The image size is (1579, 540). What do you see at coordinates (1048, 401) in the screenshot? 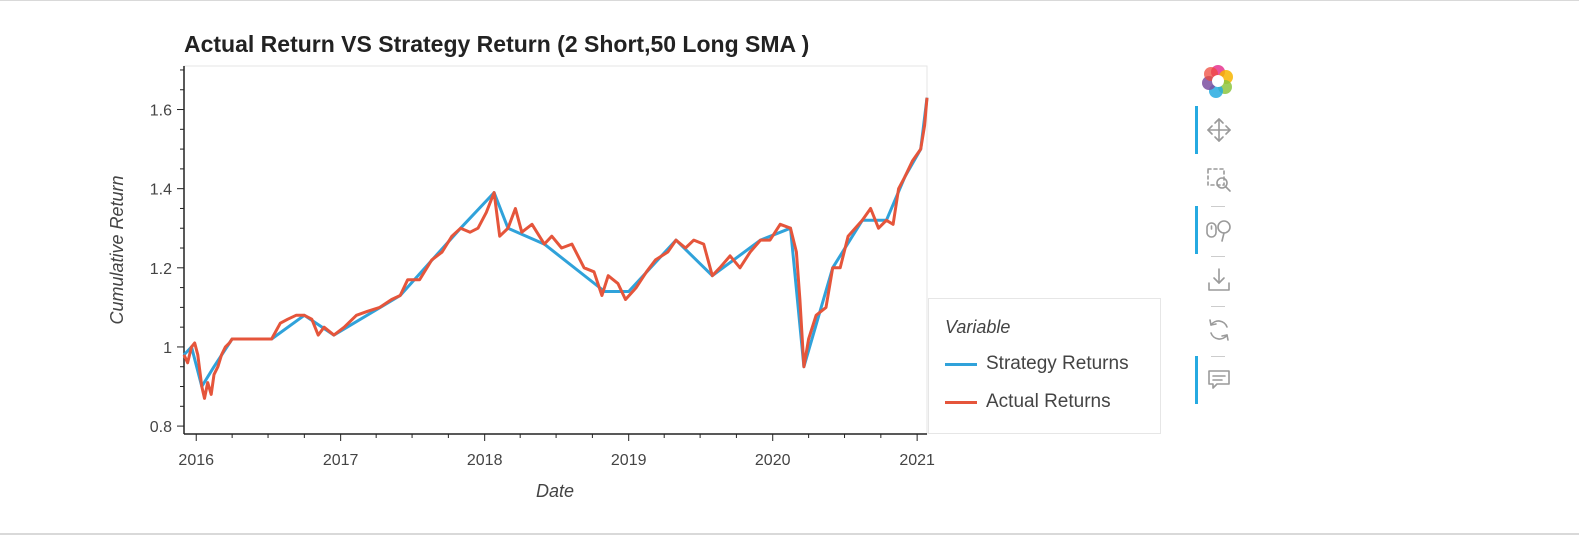
I see `legend-label-actual-returns: Actual Returns` at bounding box center [1048, 401].